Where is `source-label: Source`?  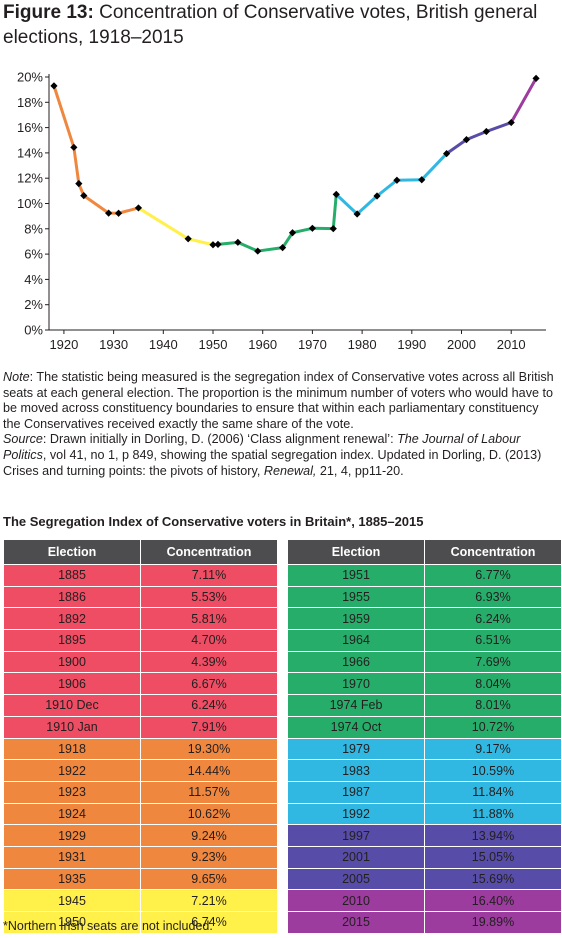 source-label: Source is located at coordinates (23, 439).